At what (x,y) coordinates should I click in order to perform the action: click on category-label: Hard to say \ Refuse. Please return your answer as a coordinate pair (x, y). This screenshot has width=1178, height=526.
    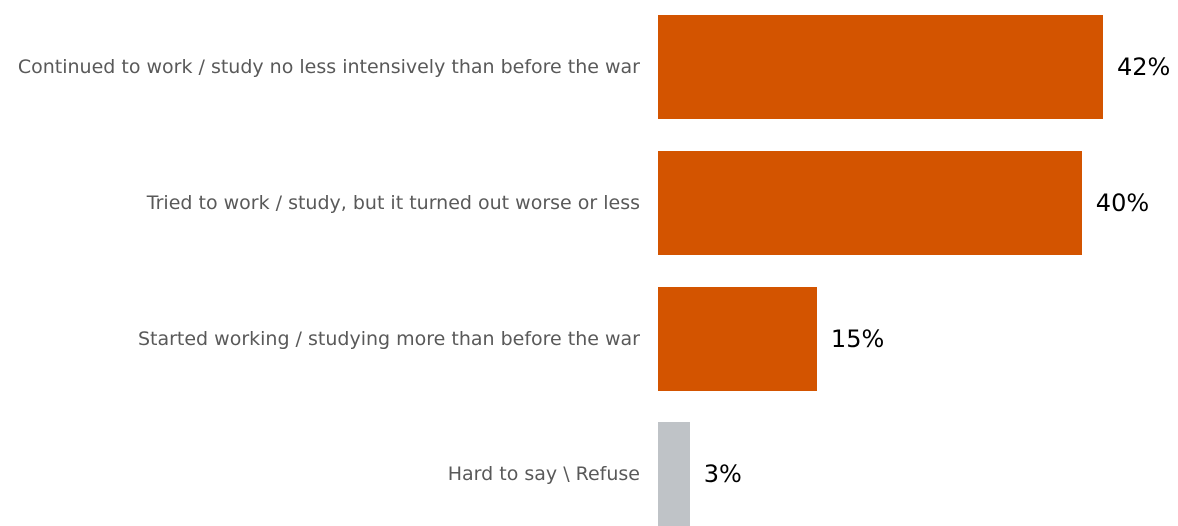
    Looking at the image, I should click on (543, 474).